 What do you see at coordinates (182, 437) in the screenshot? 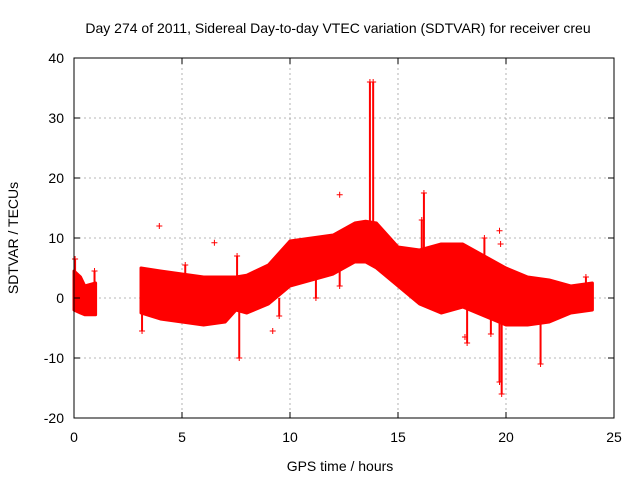
I see `x-tick-label: 5` at bounding box center [182, 437].